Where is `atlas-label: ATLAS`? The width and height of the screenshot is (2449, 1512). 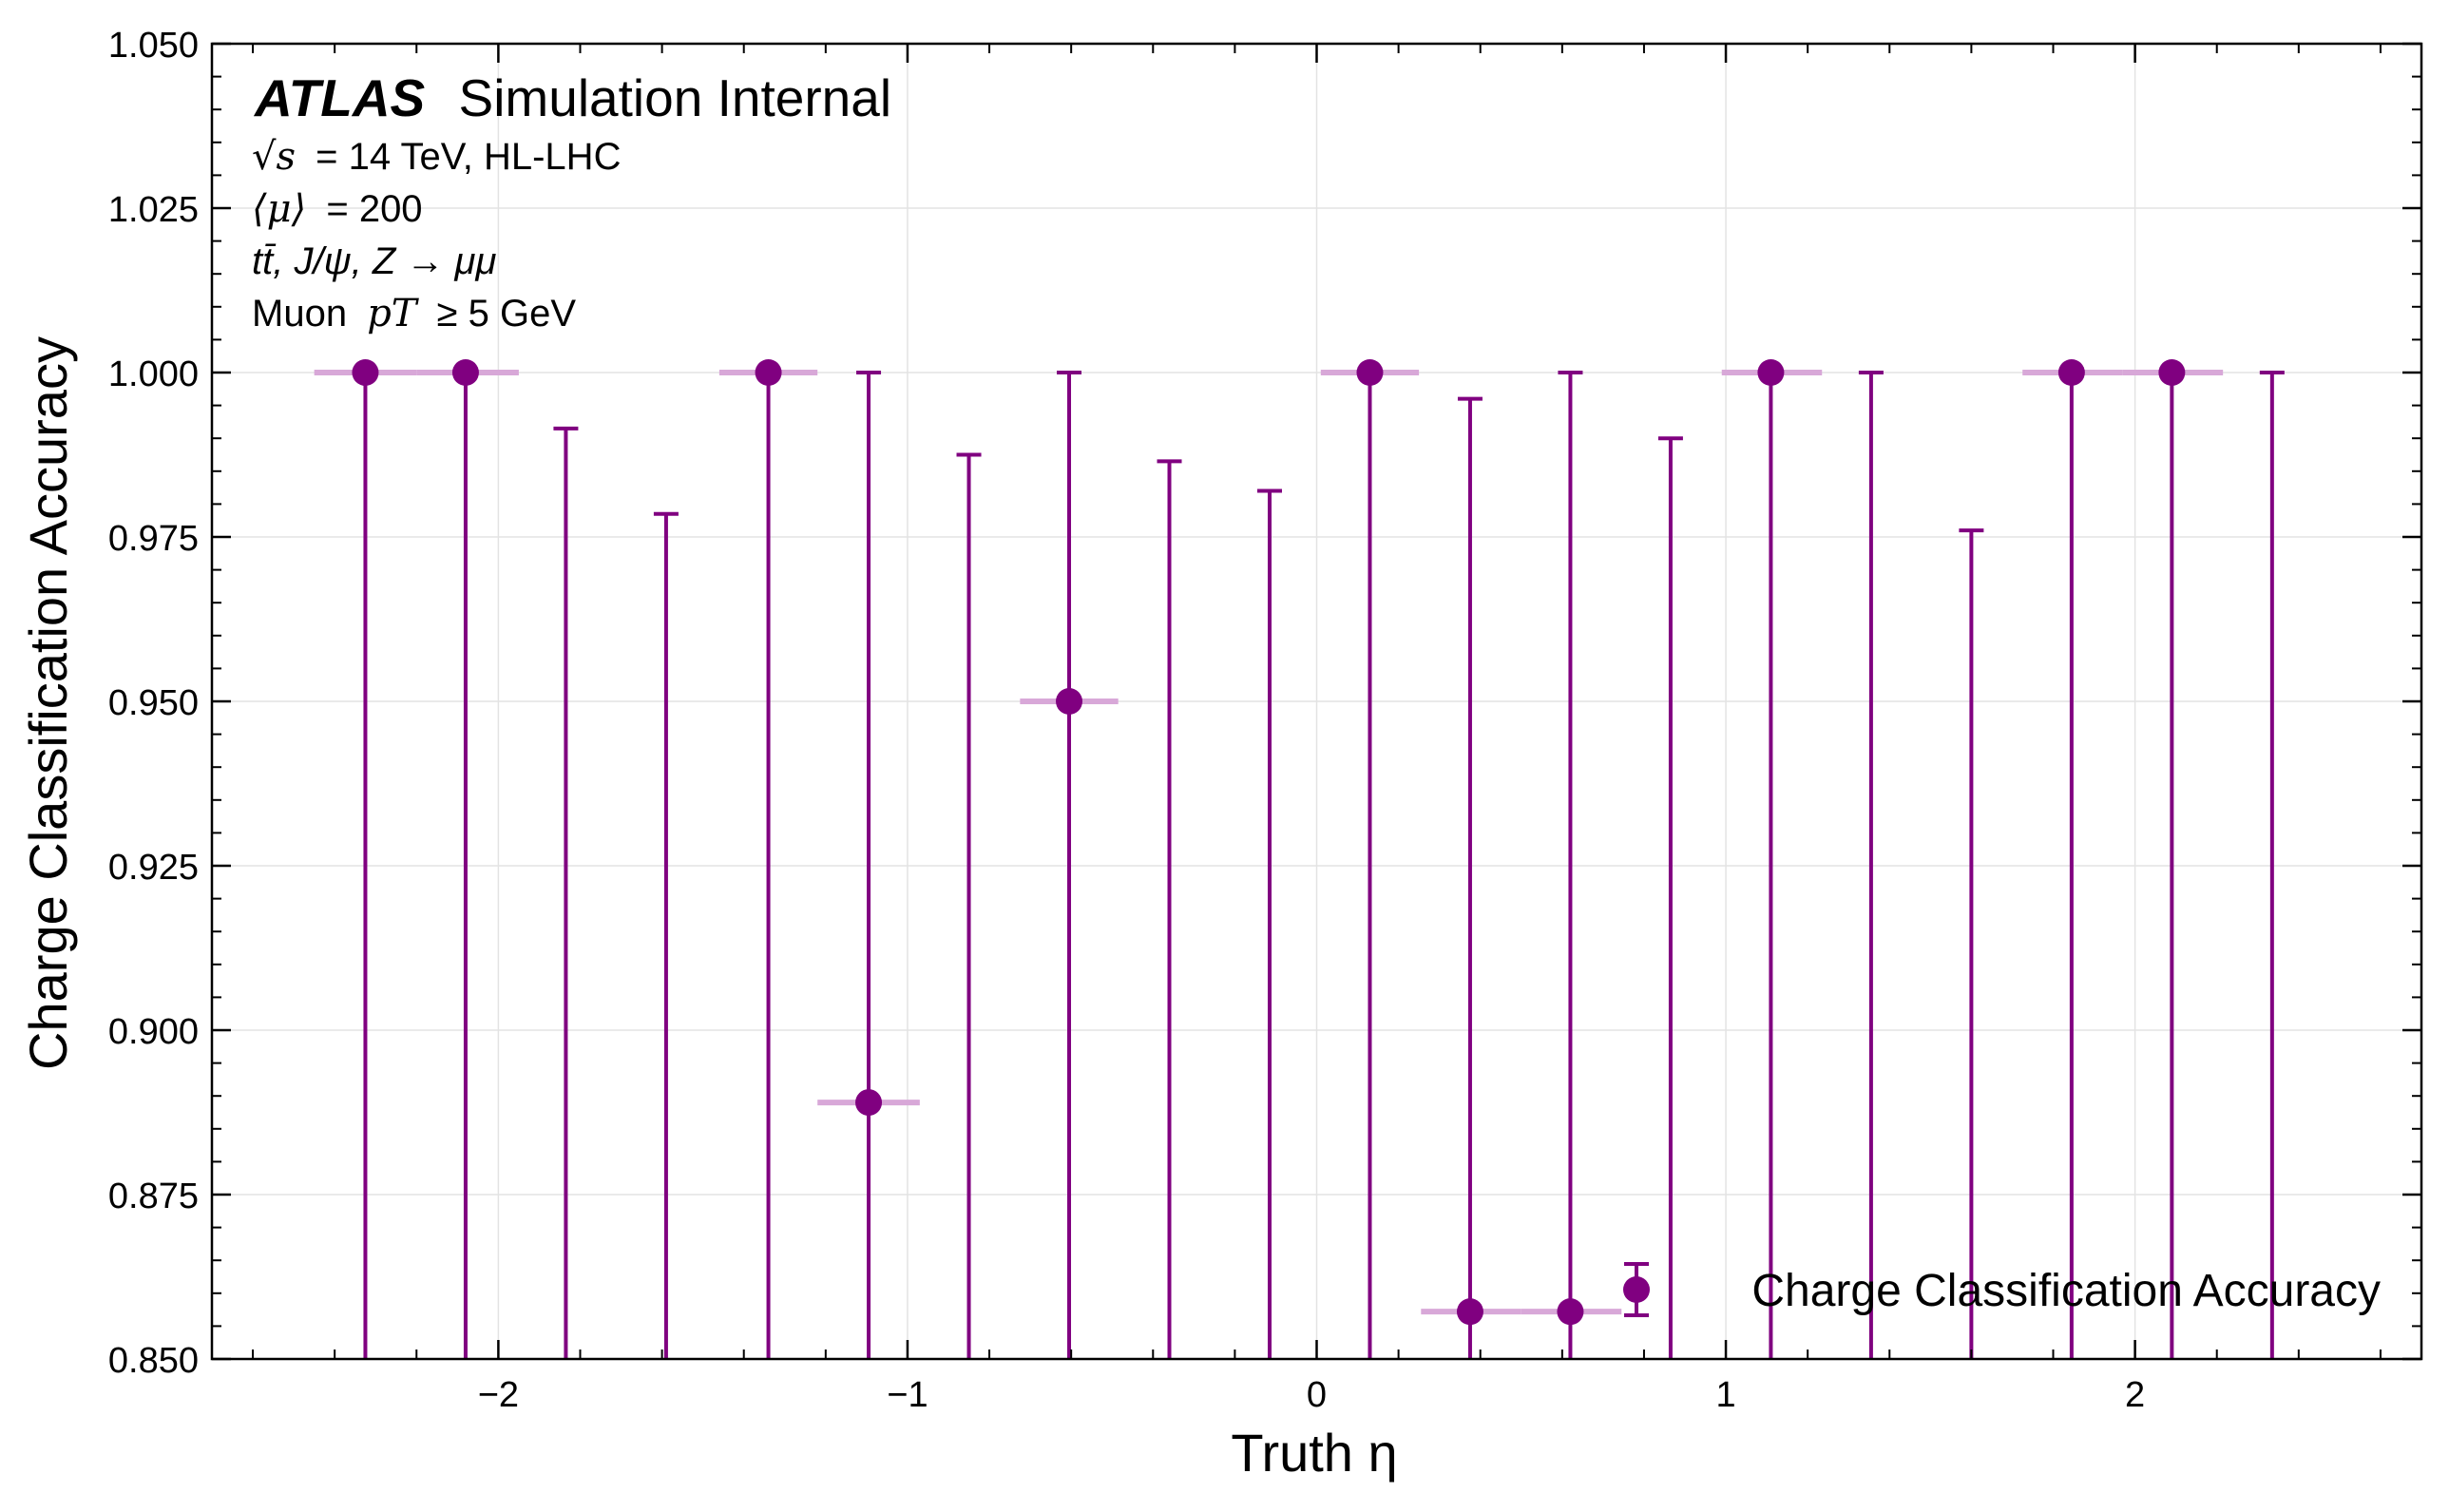
atlas-label: ATLAS is located at coordinates (339, 97).